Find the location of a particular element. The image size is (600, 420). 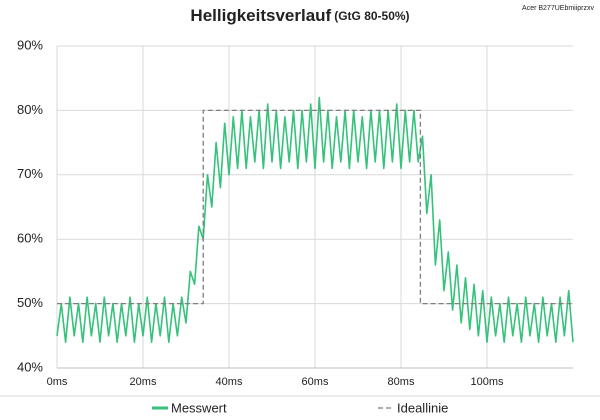

legend-label: Messwert is located at coordinates (199, 407).